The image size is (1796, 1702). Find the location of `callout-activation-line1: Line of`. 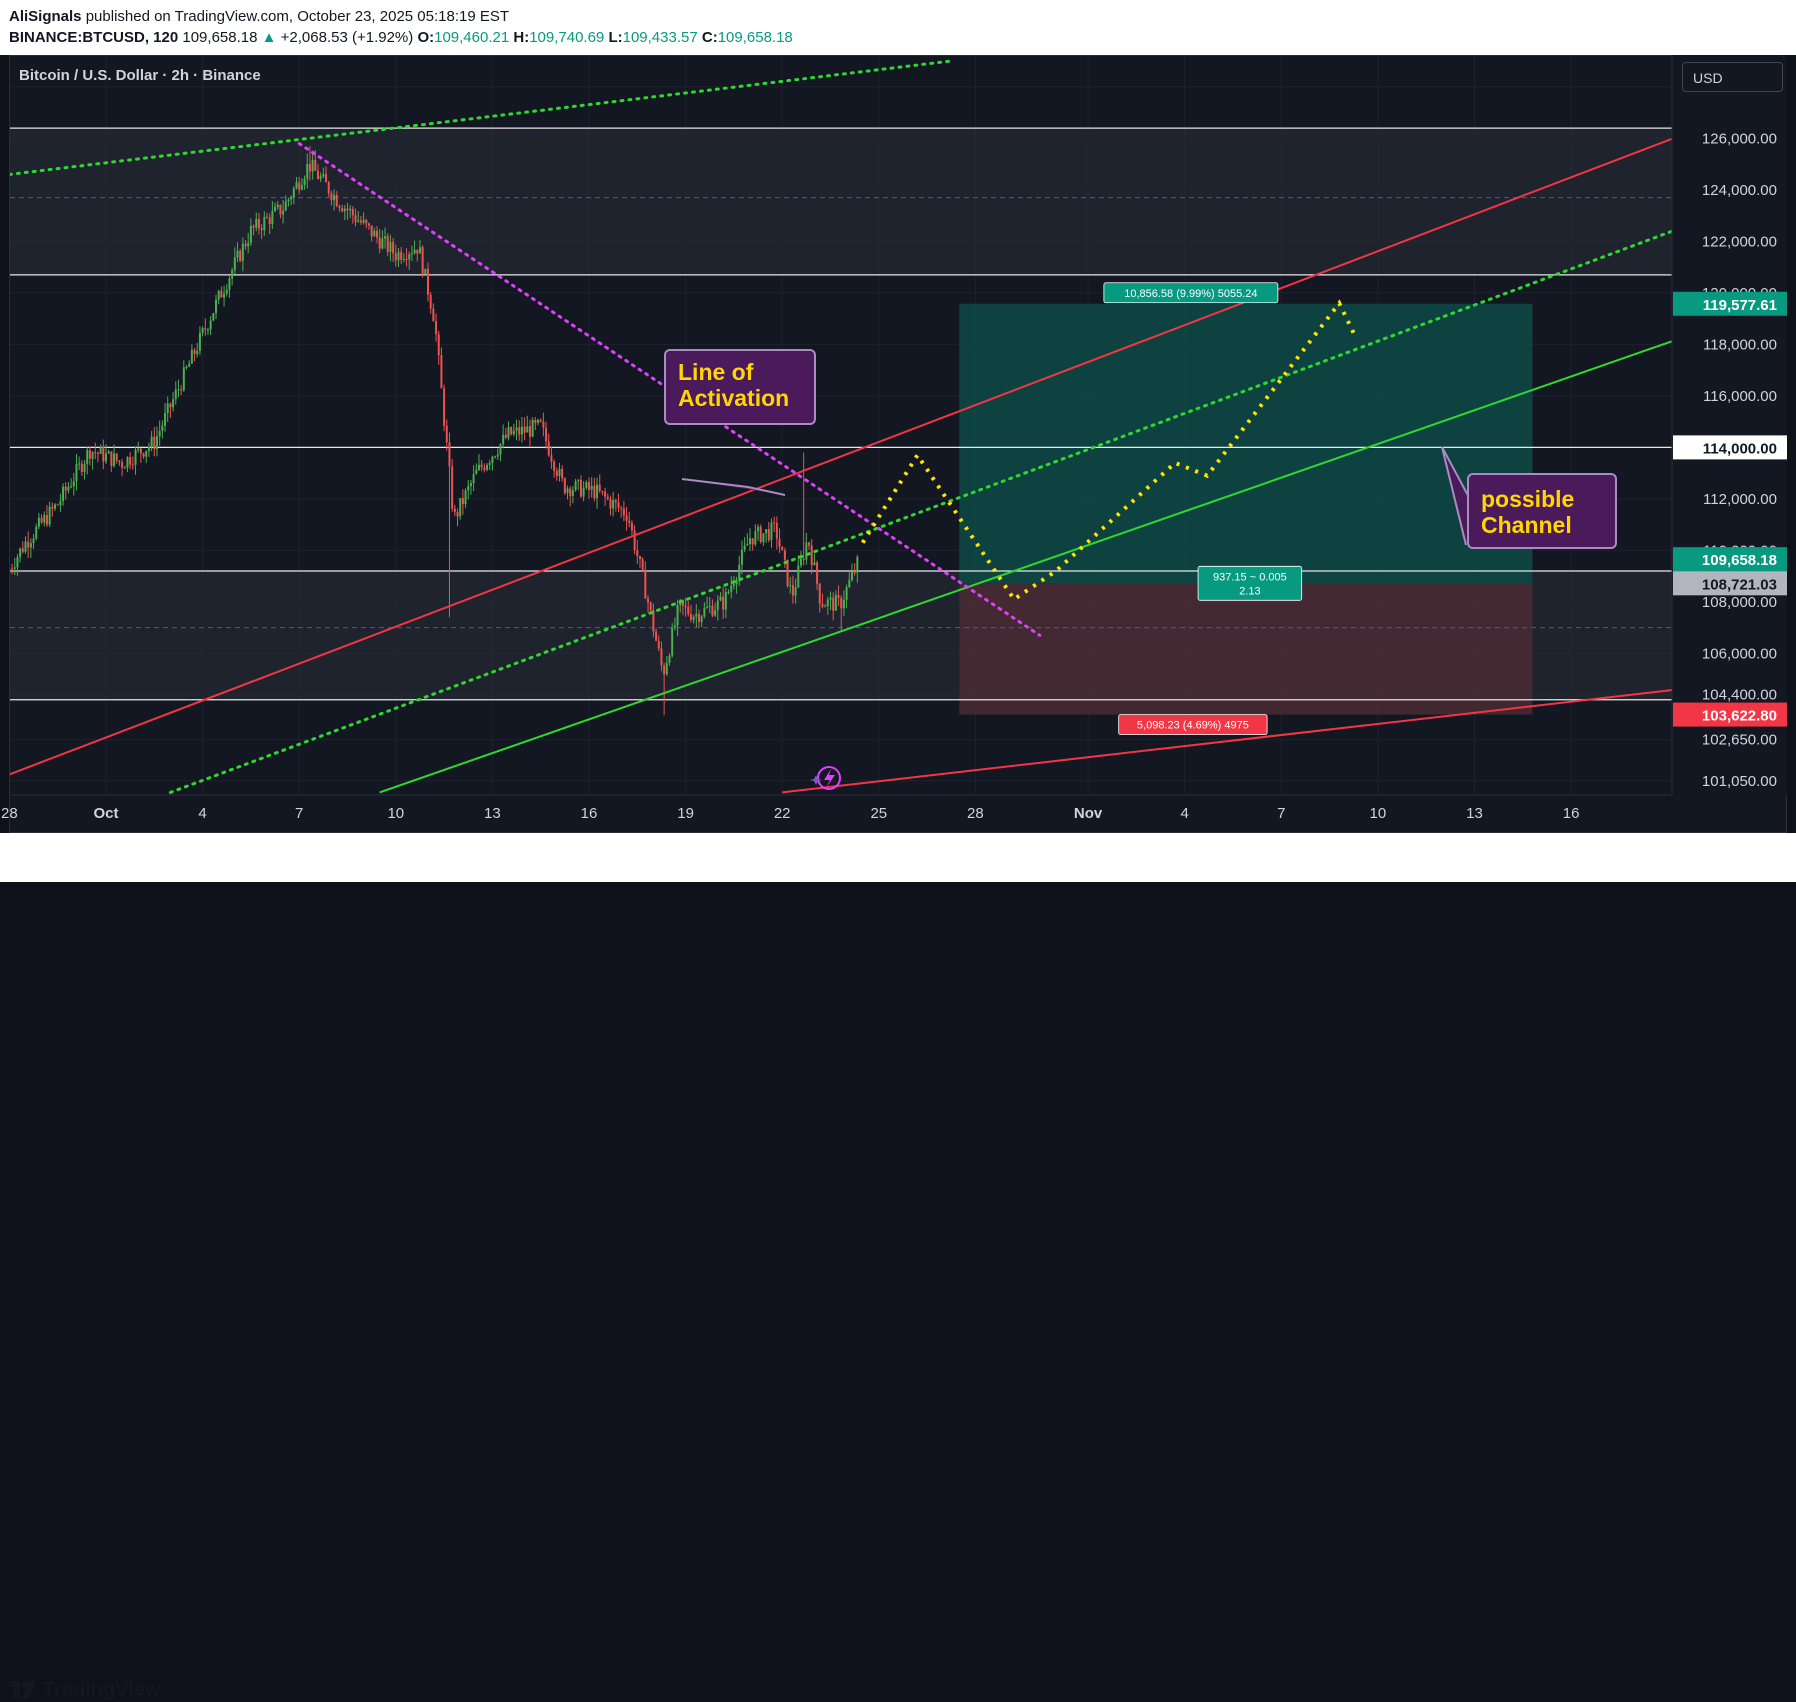

callout-activation-line1: Line of is located at coordinates (716, 372).